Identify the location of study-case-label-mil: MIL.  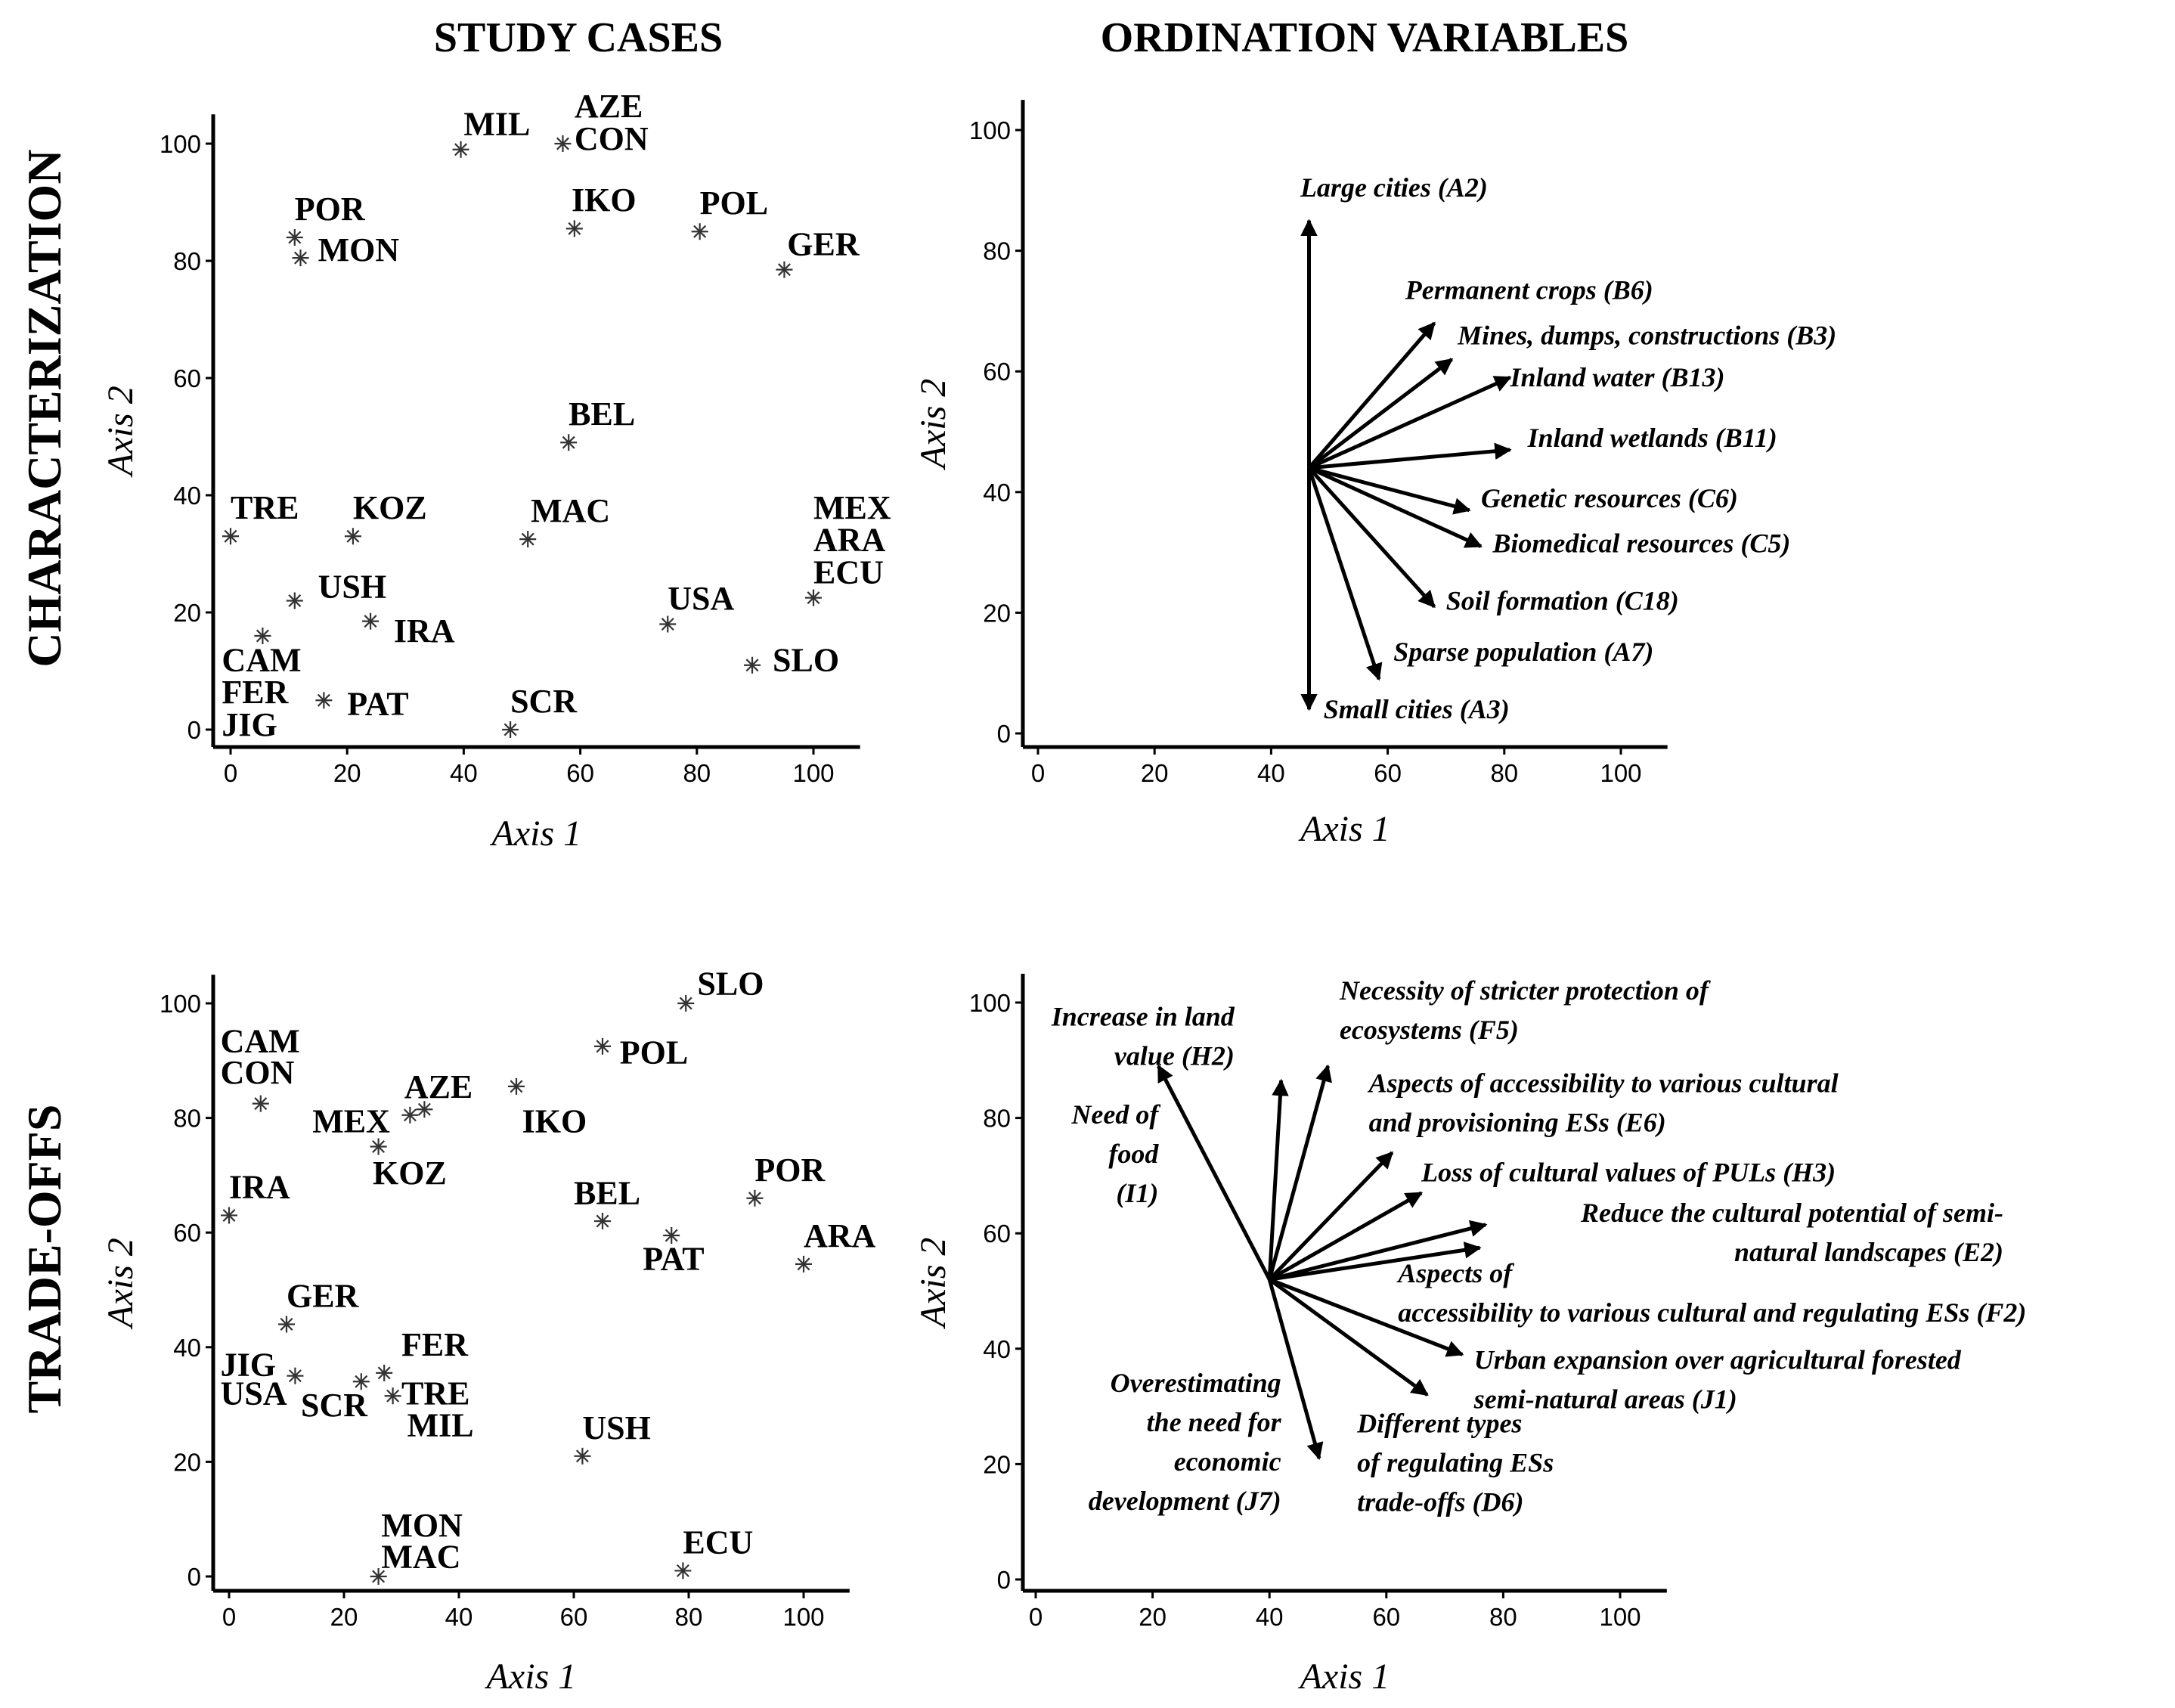
(440, 1424).